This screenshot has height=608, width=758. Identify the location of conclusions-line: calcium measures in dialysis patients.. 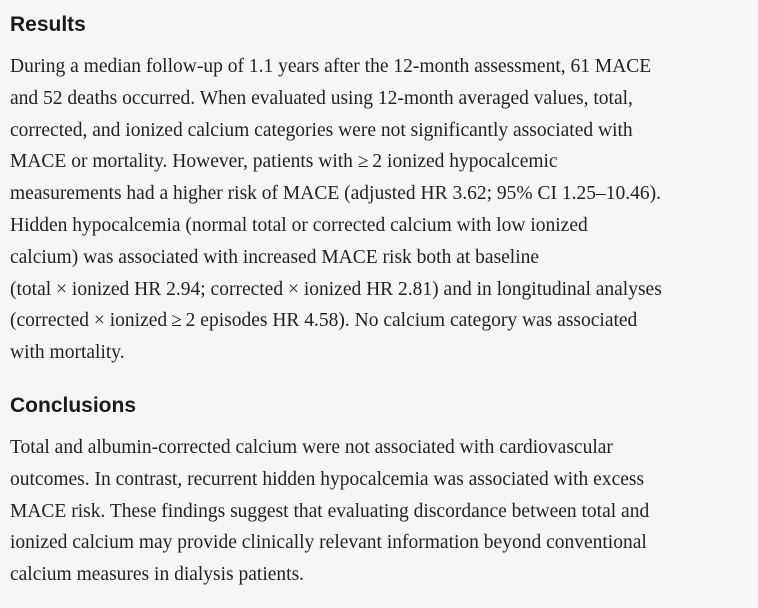
(157, 575).